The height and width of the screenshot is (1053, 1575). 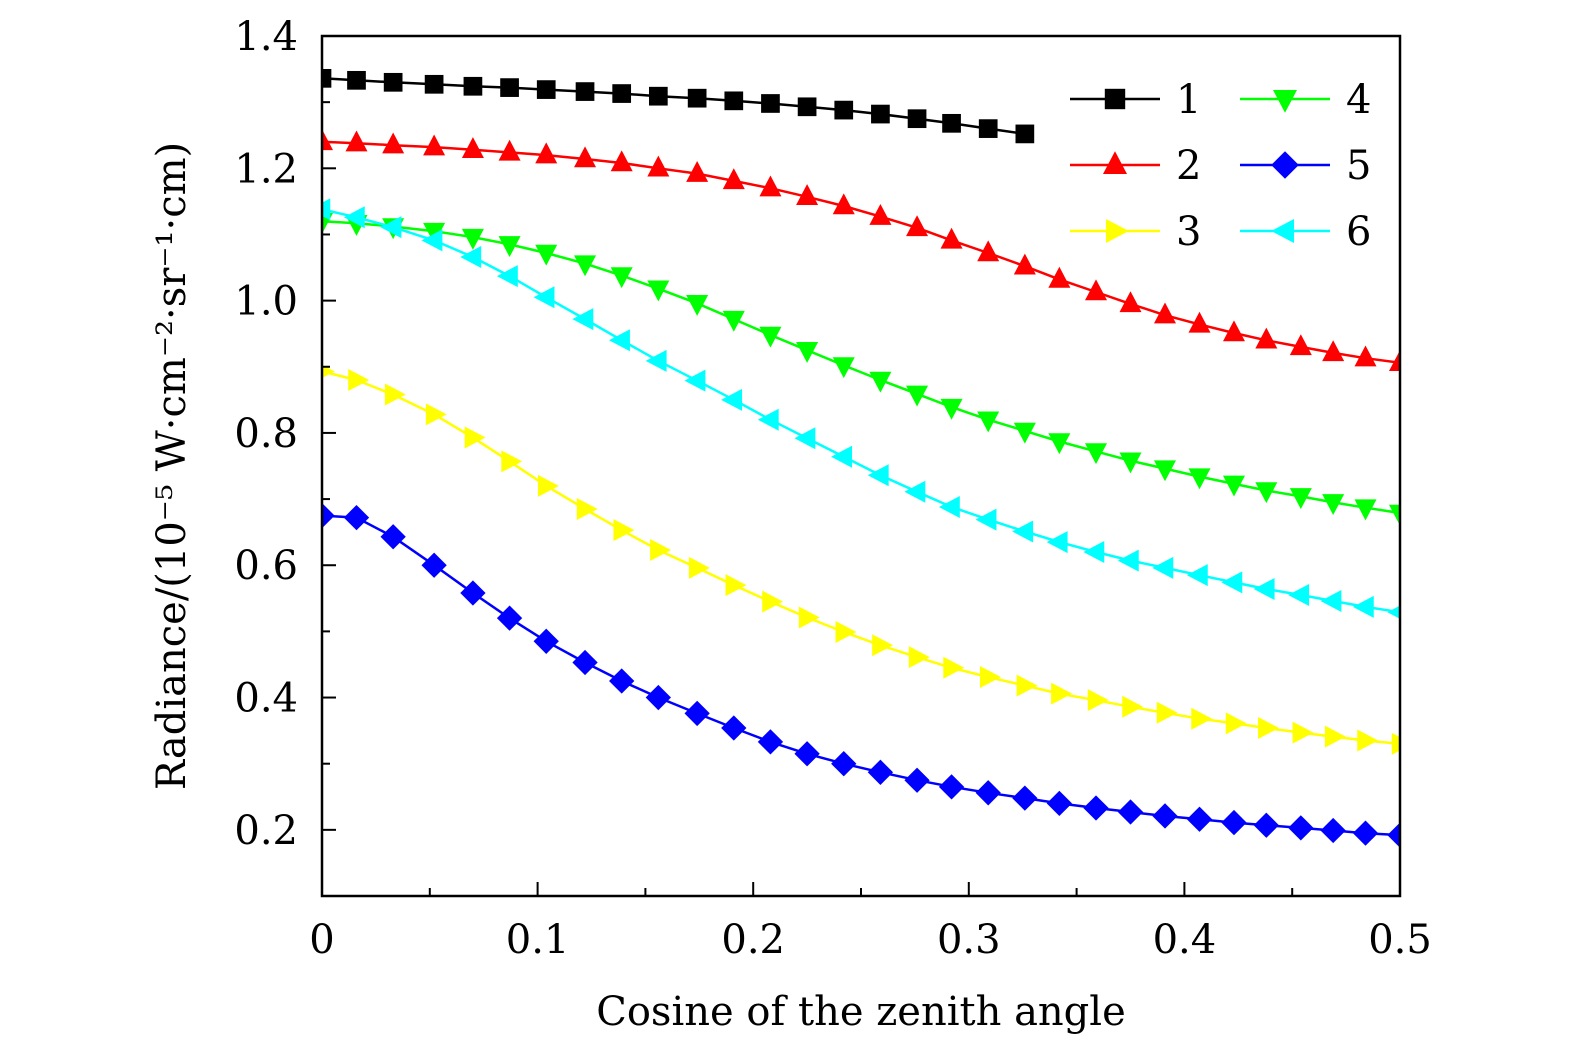 I want to click on legend: 1 2 3 4 5 6, so click(x=1220, y=166).